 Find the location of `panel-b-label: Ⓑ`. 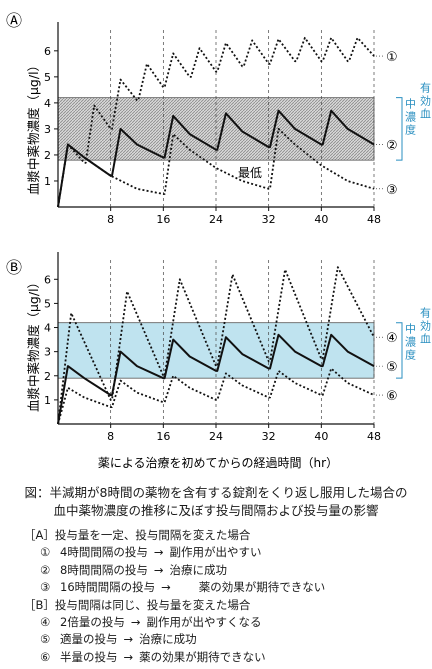

panel-b-label: Ⓑ is located at coordinates (14, 267).